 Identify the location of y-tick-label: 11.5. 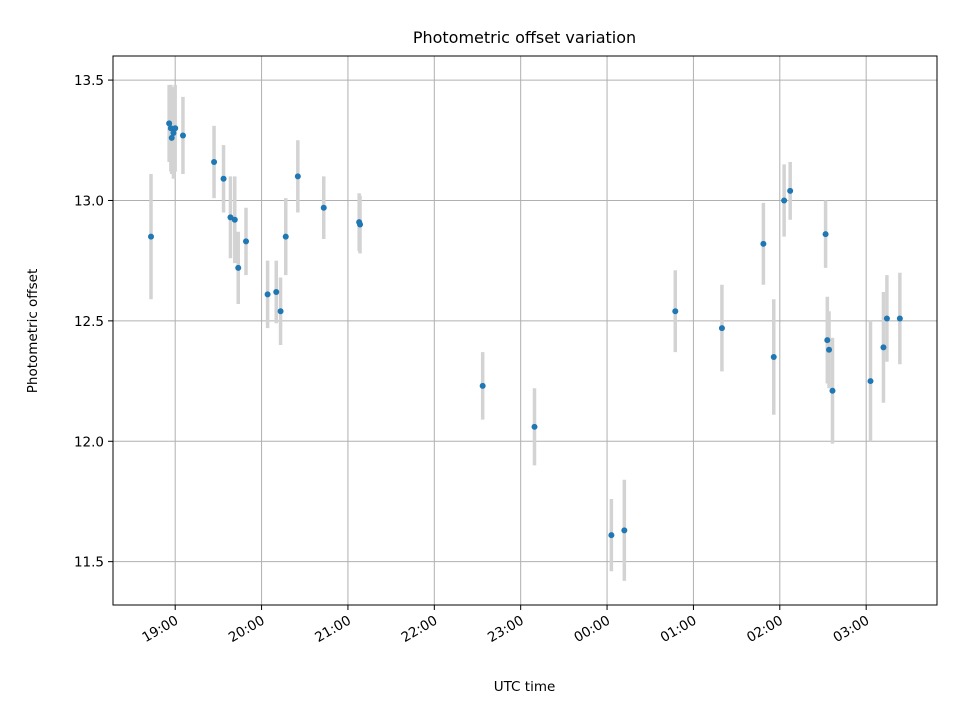
(89, 563).